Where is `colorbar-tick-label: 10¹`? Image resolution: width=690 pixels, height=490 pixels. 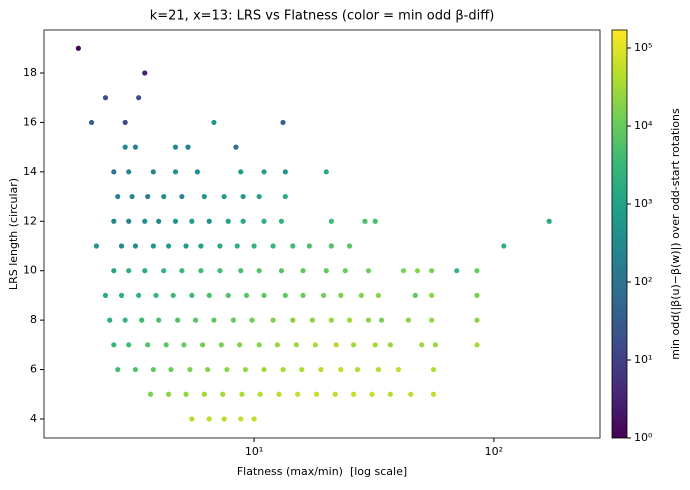 colorbar-tick-label: 10¹ is located at coordinates (643, 359).